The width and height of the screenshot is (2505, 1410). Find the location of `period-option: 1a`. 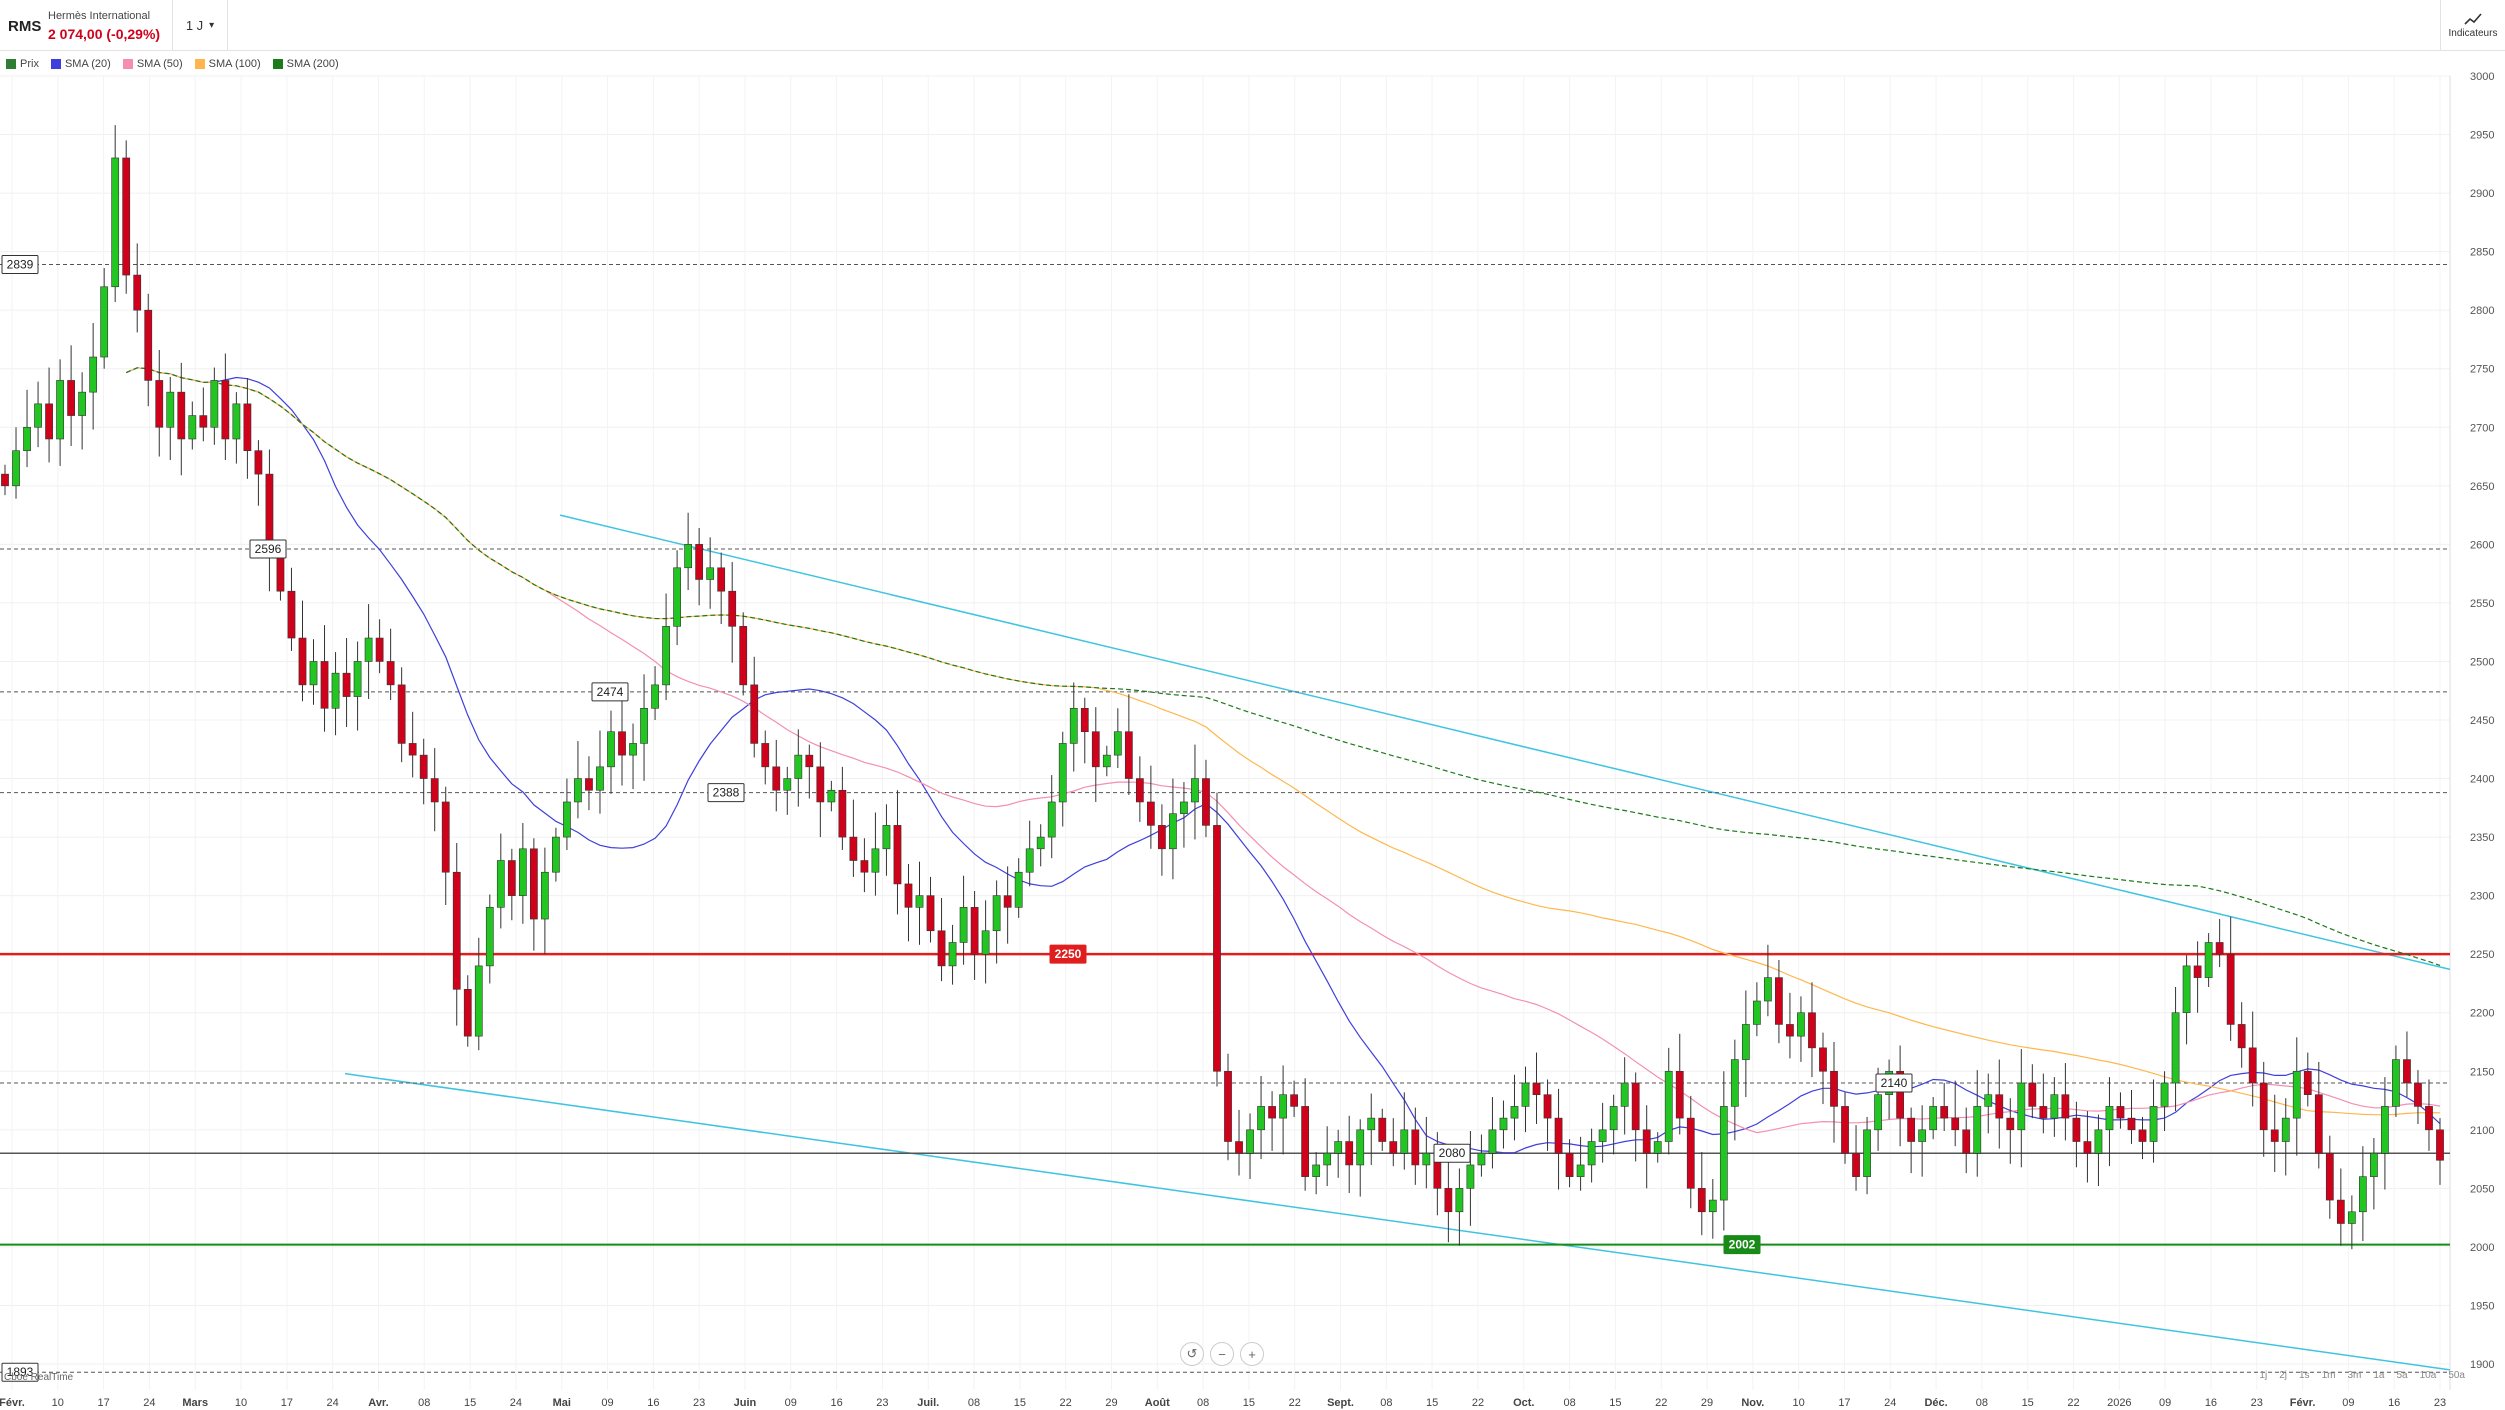

period-option: 1a is located at coordinates (2379, 1375).